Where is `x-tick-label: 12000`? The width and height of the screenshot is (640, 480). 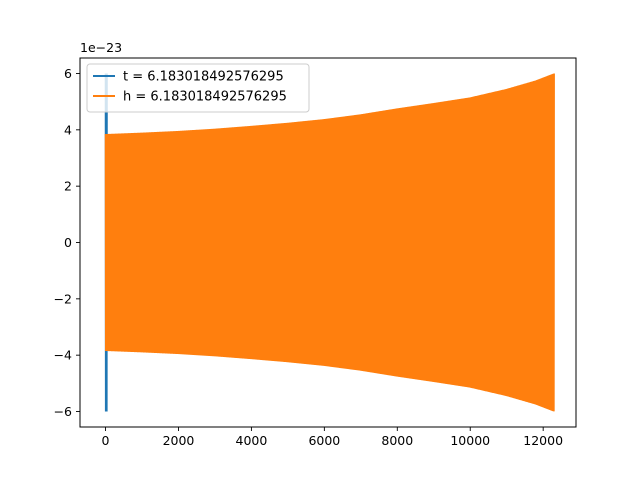 x-tick-label: 12000 is located at coordinates (543, 440).